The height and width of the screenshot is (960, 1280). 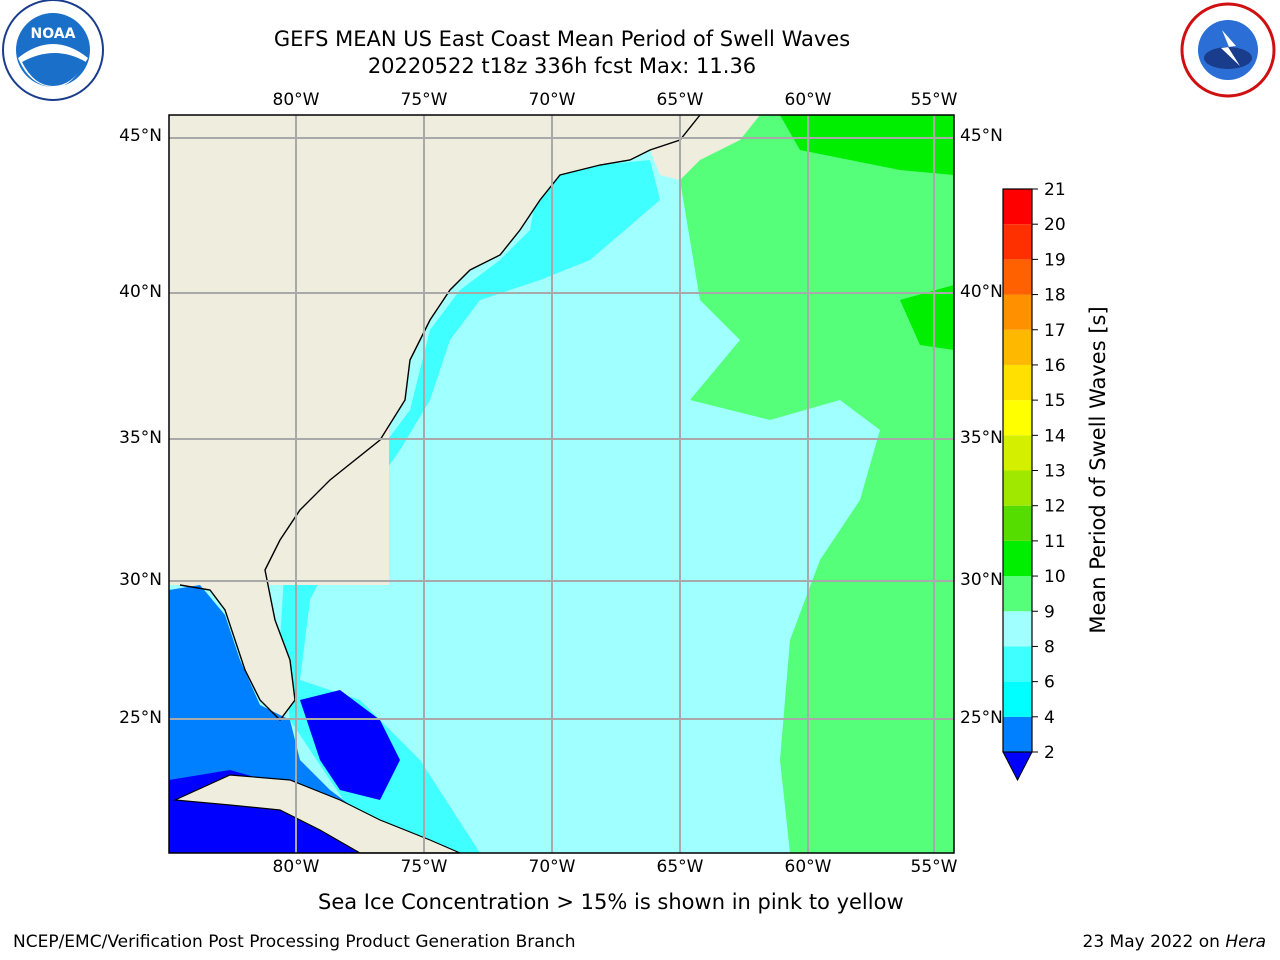 What do you see at coordinates (140, 580) in the screenshot?
I see `lat-label-left: 30°N` at bounding box center [140, 580].